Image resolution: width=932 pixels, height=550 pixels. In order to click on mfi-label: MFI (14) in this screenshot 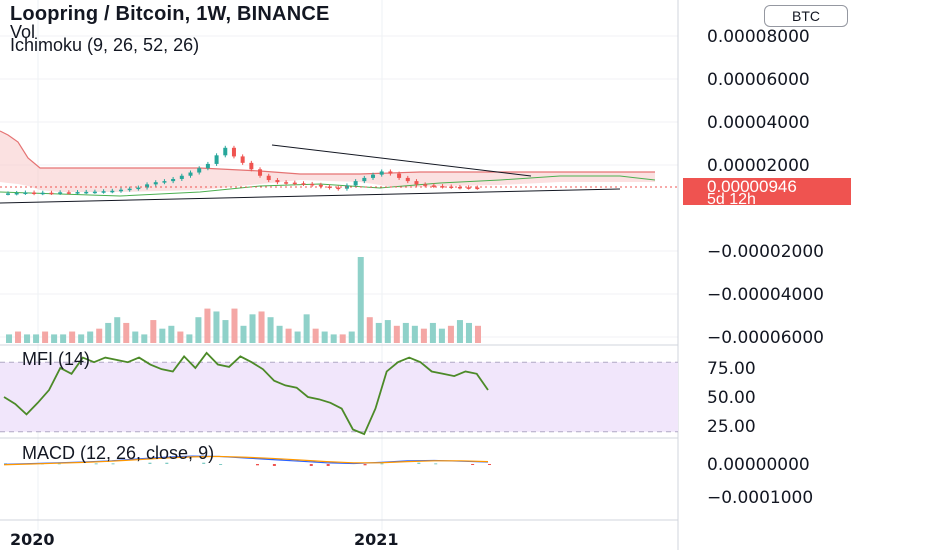, I will do `click(56, 359)`.